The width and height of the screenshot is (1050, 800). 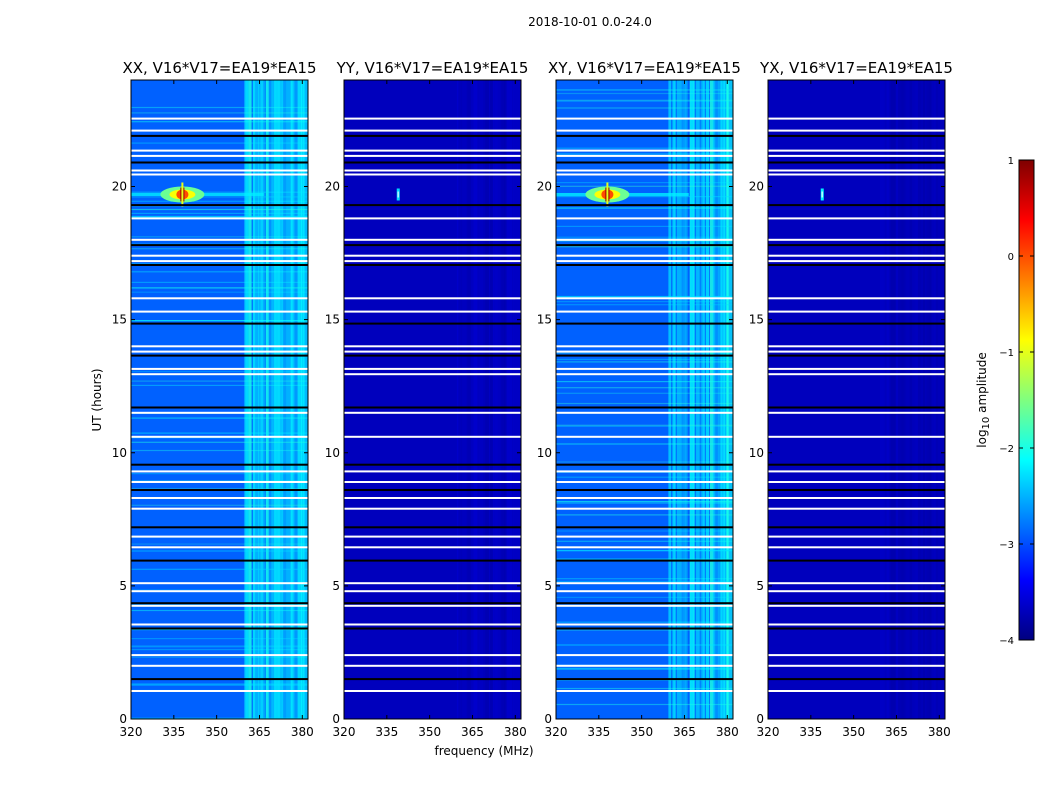 I want to click on colorbar-label: log10 amplitude, so click(x=983, y=399).